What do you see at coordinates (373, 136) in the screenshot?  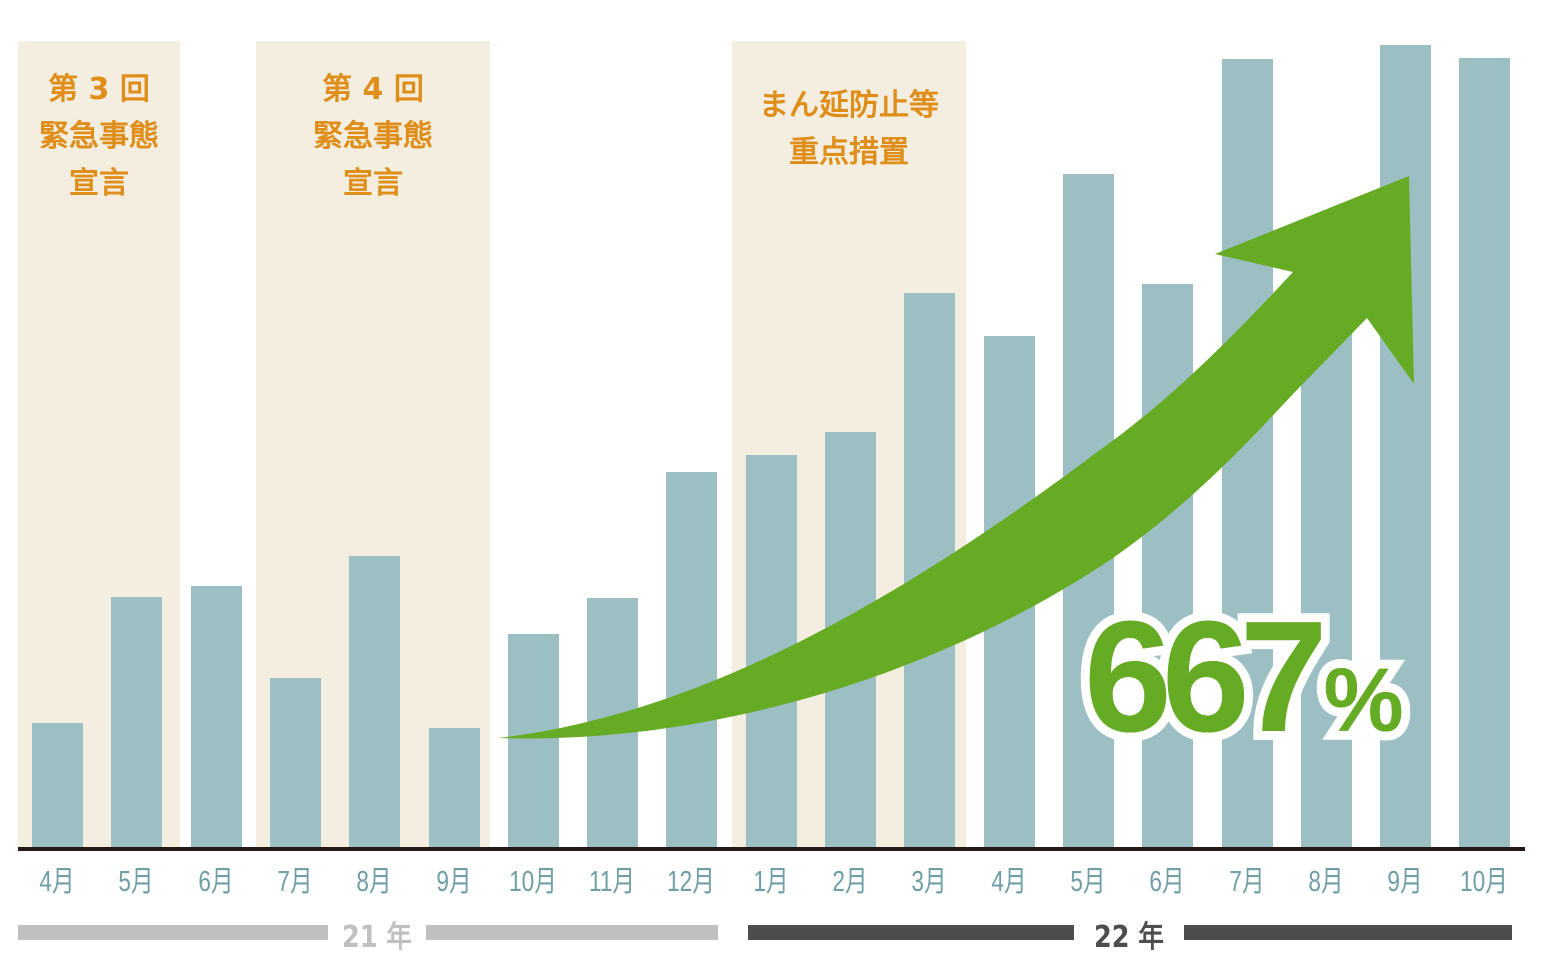 I see `shaded-period-label: 第 4 回 緊急事態 宣言` at bounding box center [373, 136].